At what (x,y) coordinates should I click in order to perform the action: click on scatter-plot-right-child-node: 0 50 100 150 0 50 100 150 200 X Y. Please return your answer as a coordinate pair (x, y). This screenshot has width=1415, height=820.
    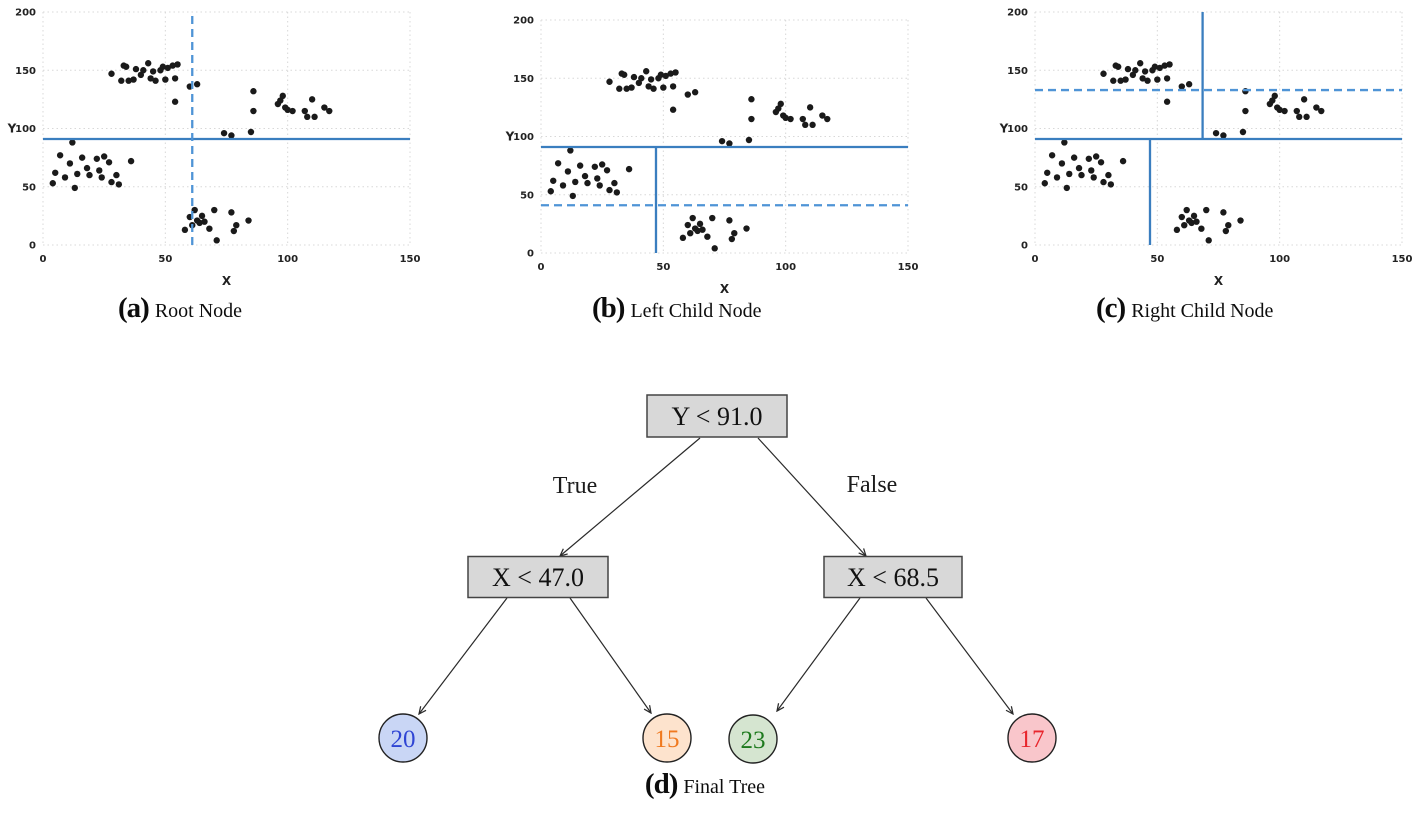
    Looking at the image, I should click on (1206, 148).